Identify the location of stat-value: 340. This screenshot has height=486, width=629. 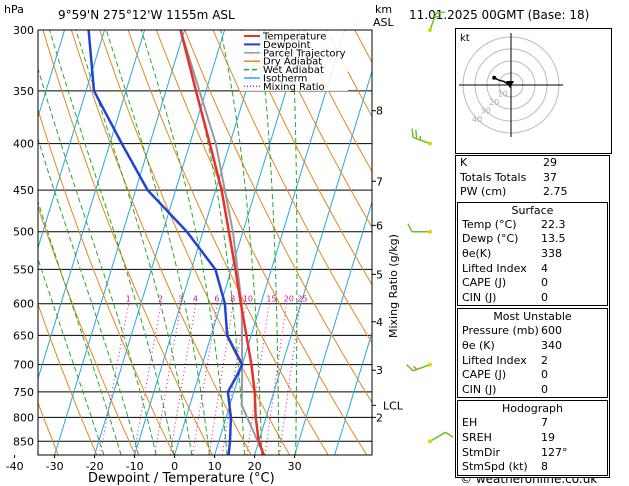
(551, 345).